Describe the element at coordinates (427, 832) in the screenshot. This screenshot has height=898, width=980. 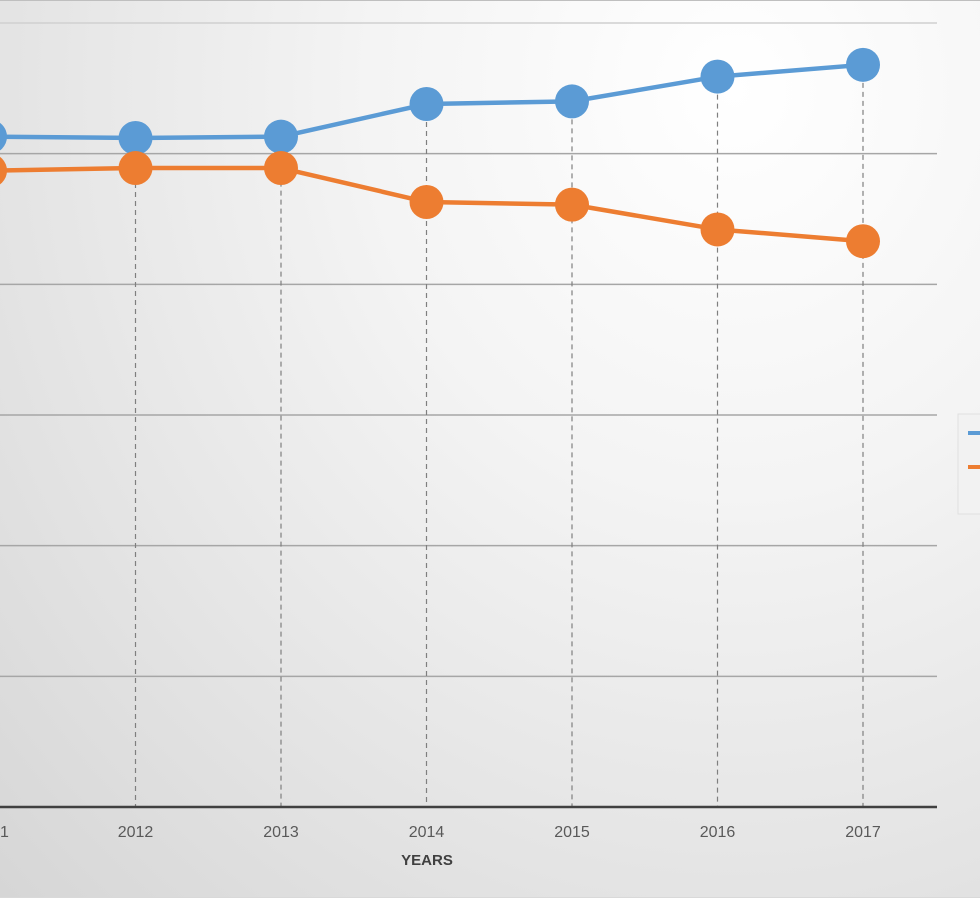
I see `x-tick-label: 2014` at that location.